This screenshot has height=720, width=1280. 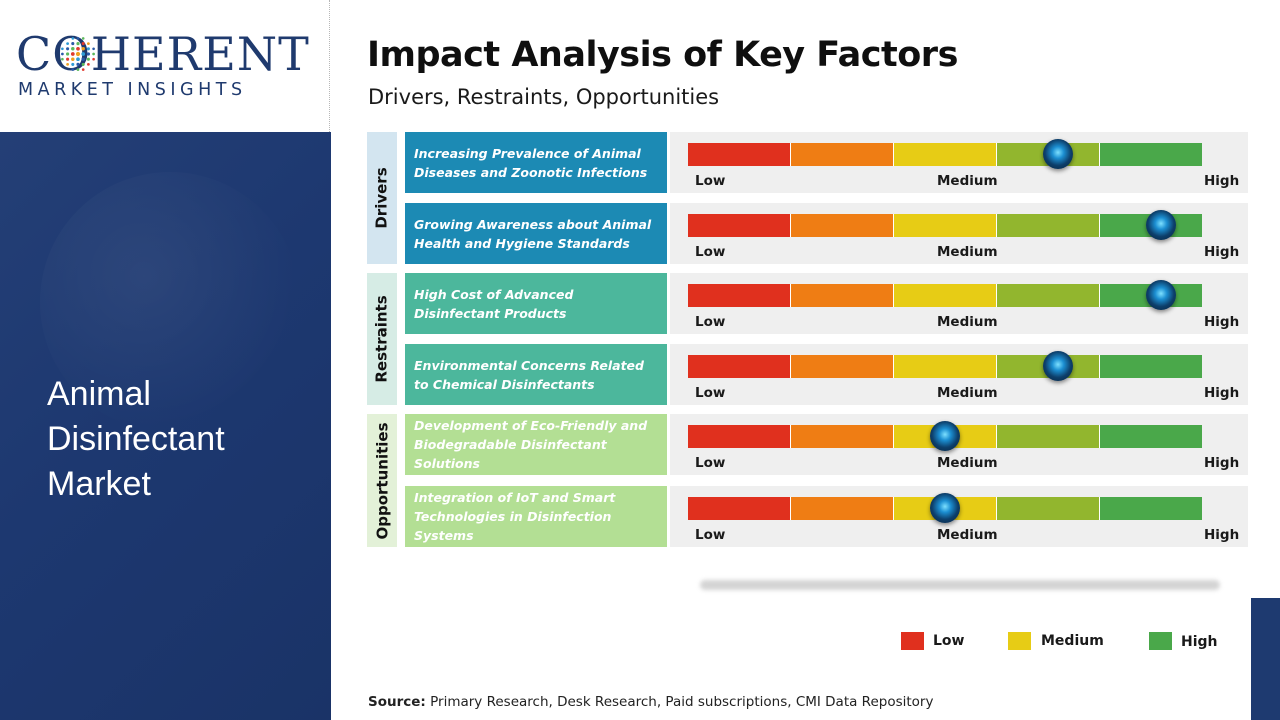 I want to click on logo-globe-icon, so click(x=78, y=54).